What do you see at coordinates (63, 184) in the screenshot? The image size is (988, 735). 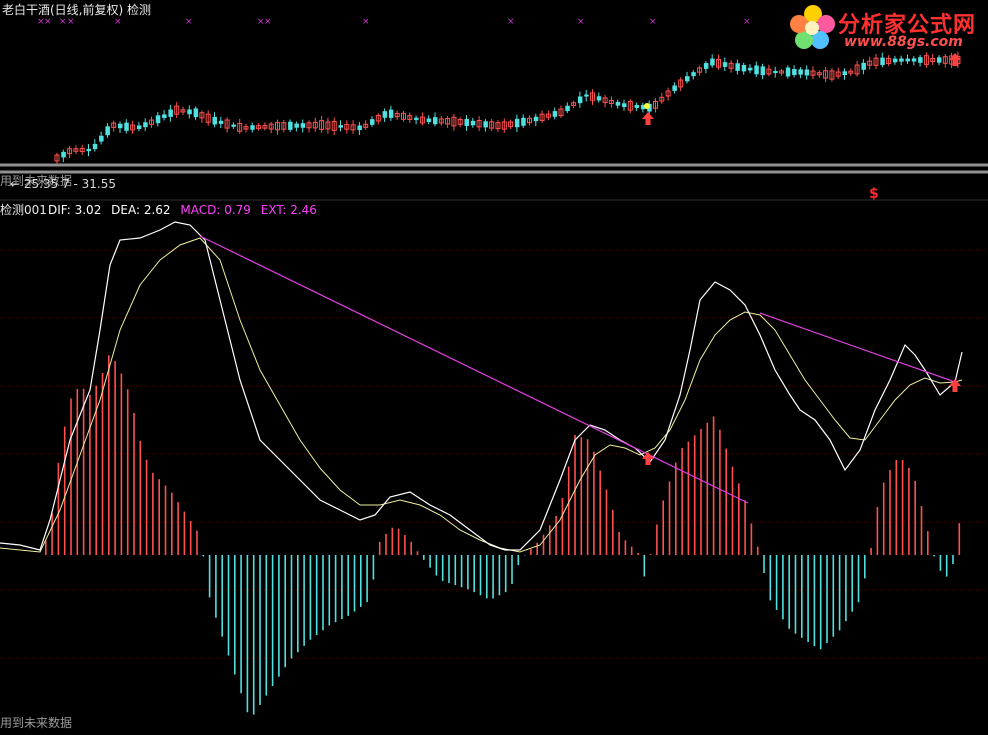 I see `price-range-readout: ← 25.35 7 - 31.55` at bounding box center [63, 184].